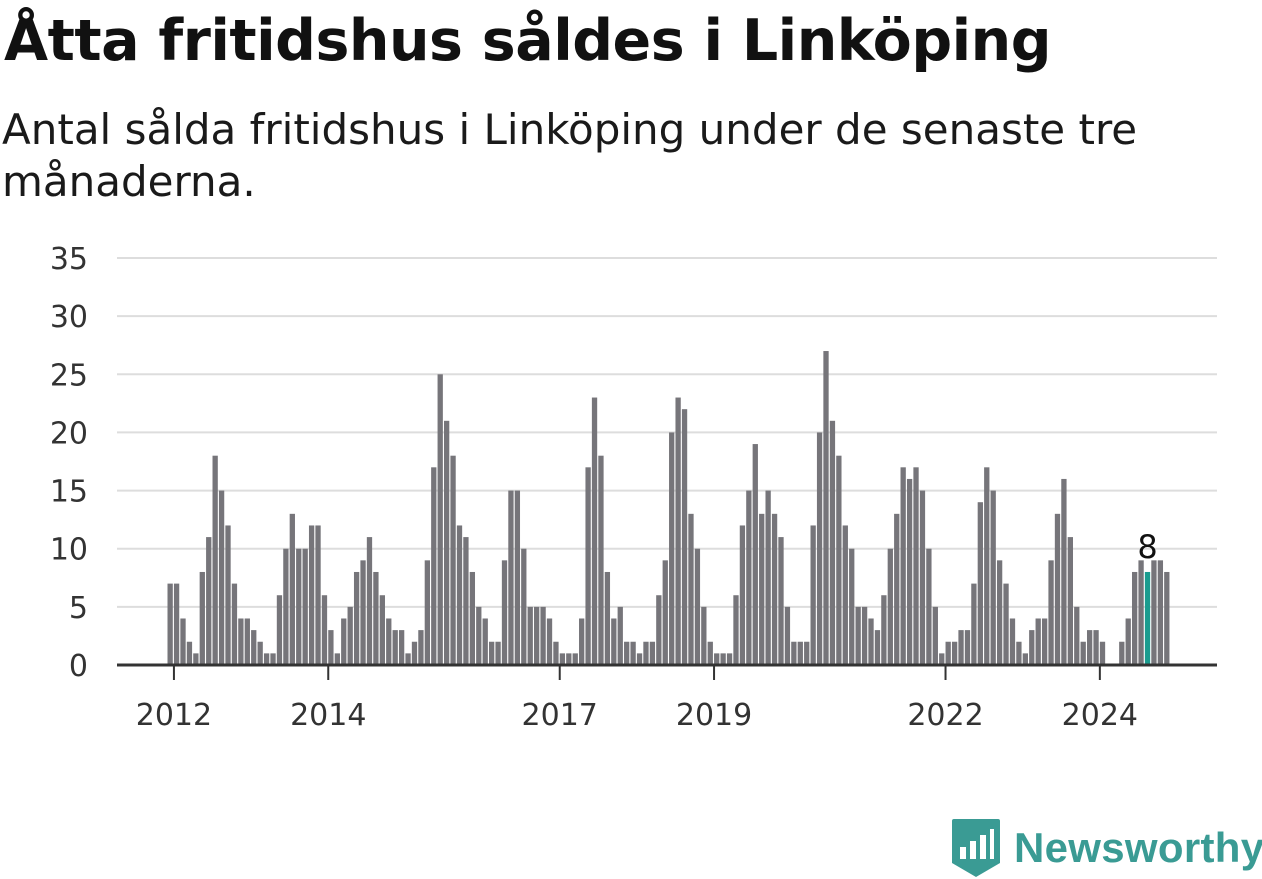  Describe the element at coordinates (78, 666) in the screenshot. I see `y-tick-label: 0` at that location.